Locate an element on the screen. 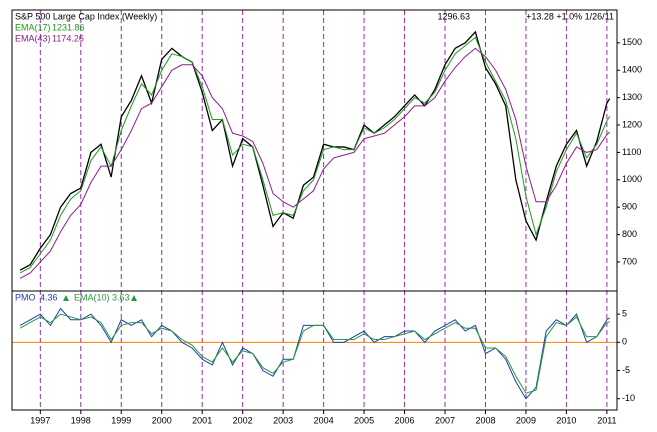 This screenshot has height=432, width=657. x-tick-label: 2011 is located at coordinates (606, 420).